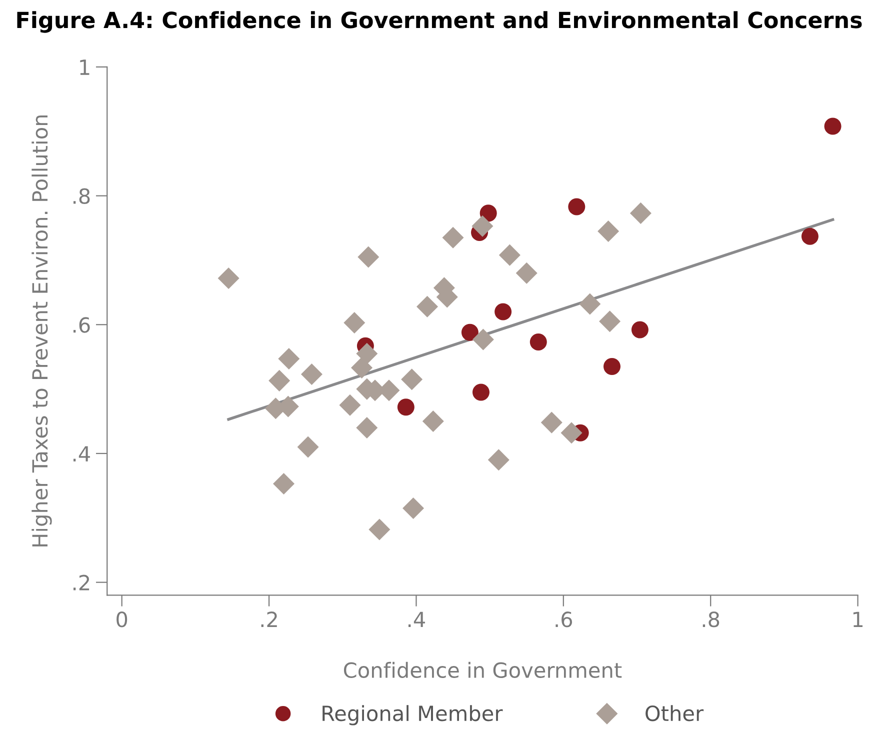  Describe the element at coordinates (858, 619) in the screenshot. I see `x-tick-label: 1` at that location.